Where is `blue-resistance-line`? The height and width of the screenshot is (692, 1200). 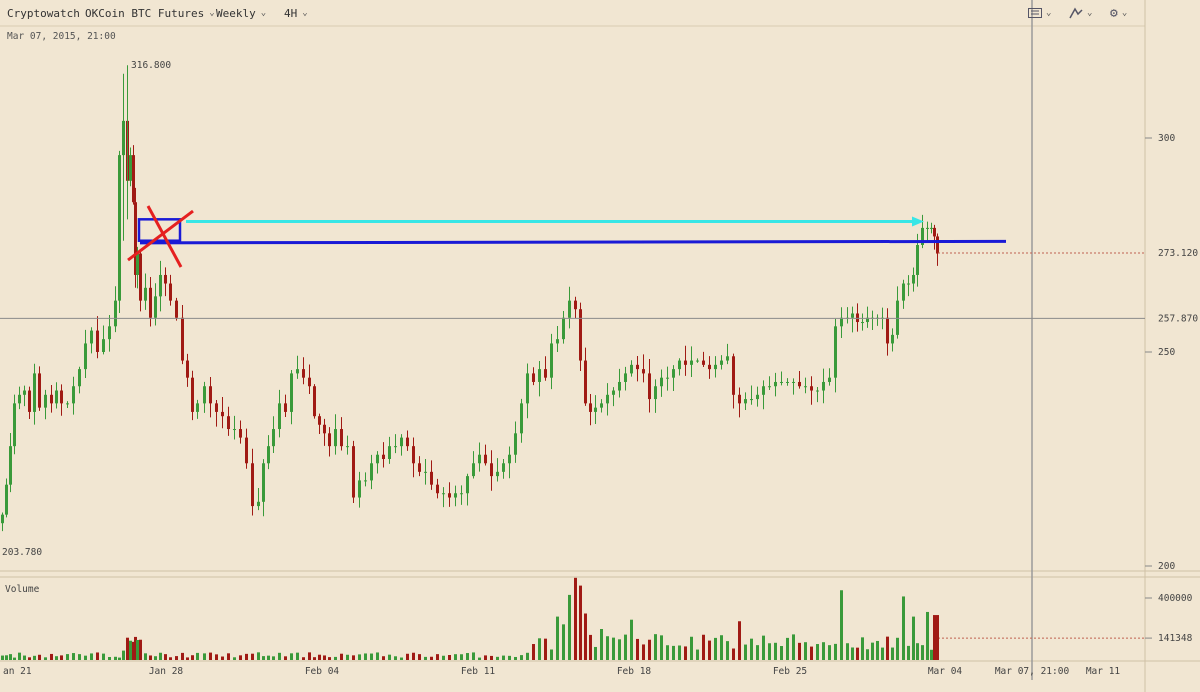
blue-resistance-line is located at coordinates (573, 242).